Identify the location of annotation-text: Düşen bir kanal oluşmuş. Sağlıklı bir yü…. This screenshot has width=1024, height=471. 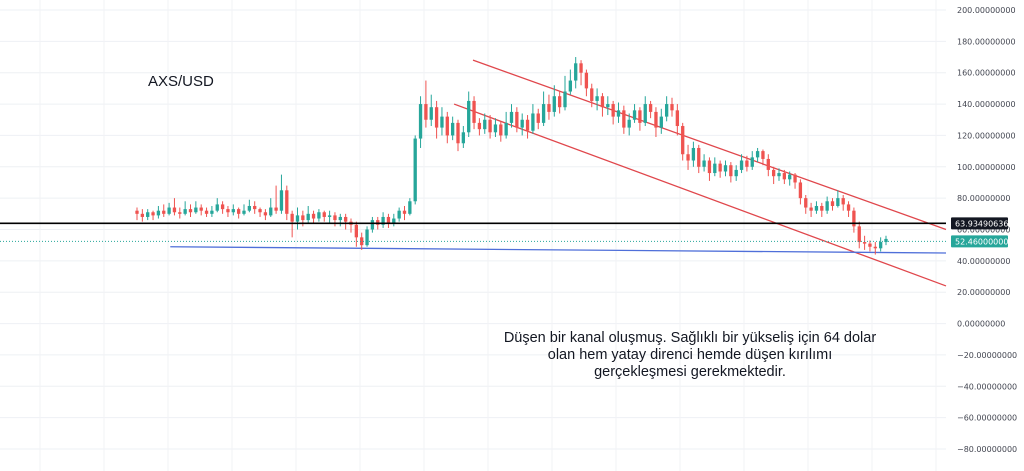
(690, 355).